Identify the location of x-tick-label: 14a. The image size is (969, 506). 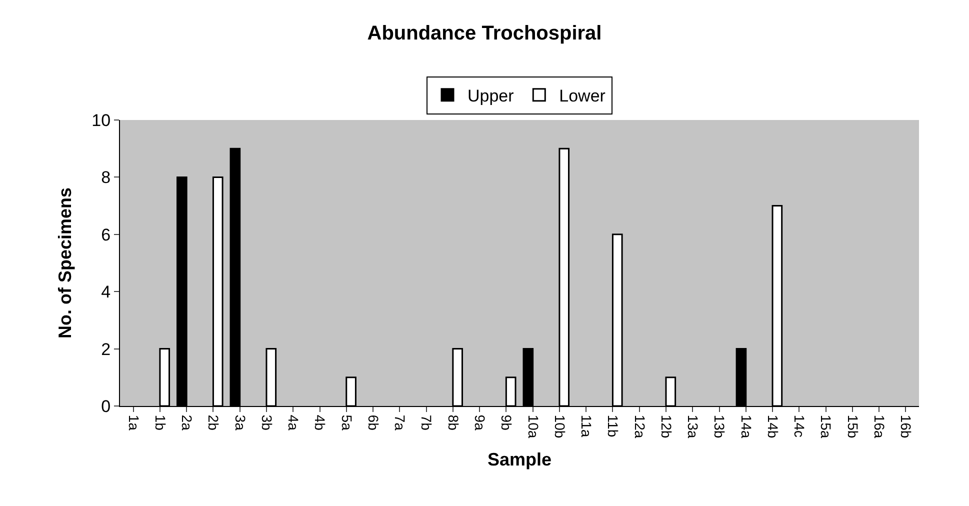
(746, 426).